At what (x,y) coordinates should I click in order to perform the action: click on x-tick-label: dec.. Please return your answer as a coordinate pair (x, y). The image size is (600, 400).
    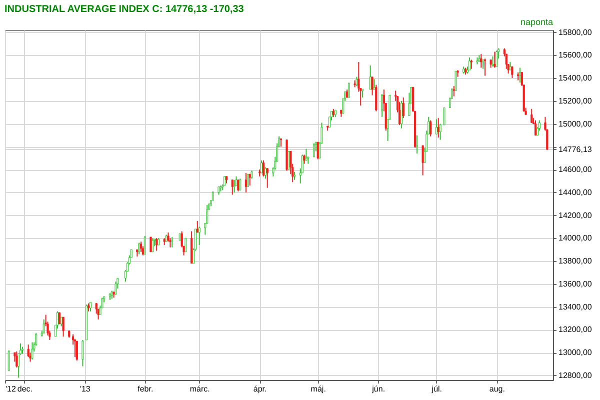
    Looking at the image, I should click on (24, 389).